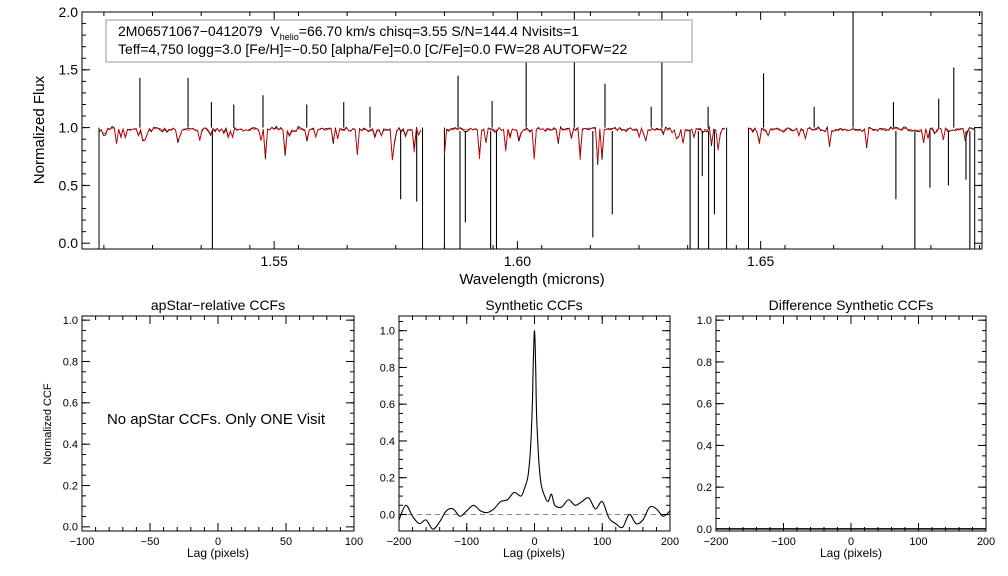 The height and width of the screenshot is (576, 1008). Describe the element at coordinates (851, 423) in the screenshot. I see `difference-ccf-axes-frame` at that location.